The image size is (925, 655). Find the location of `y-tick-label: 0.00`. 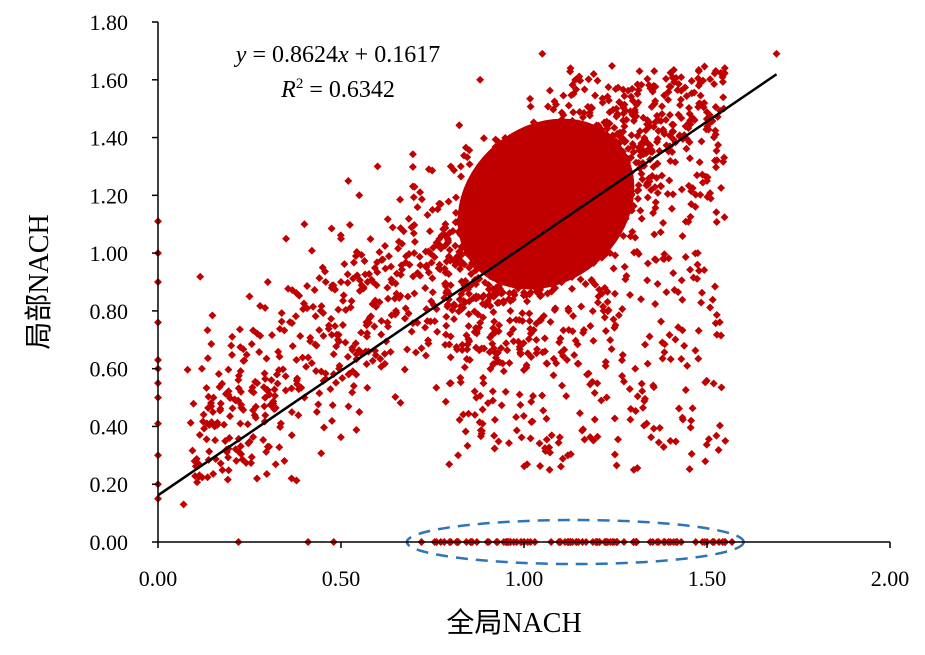

y-tick-label: 0.00 is located at coordinates (109, 542).